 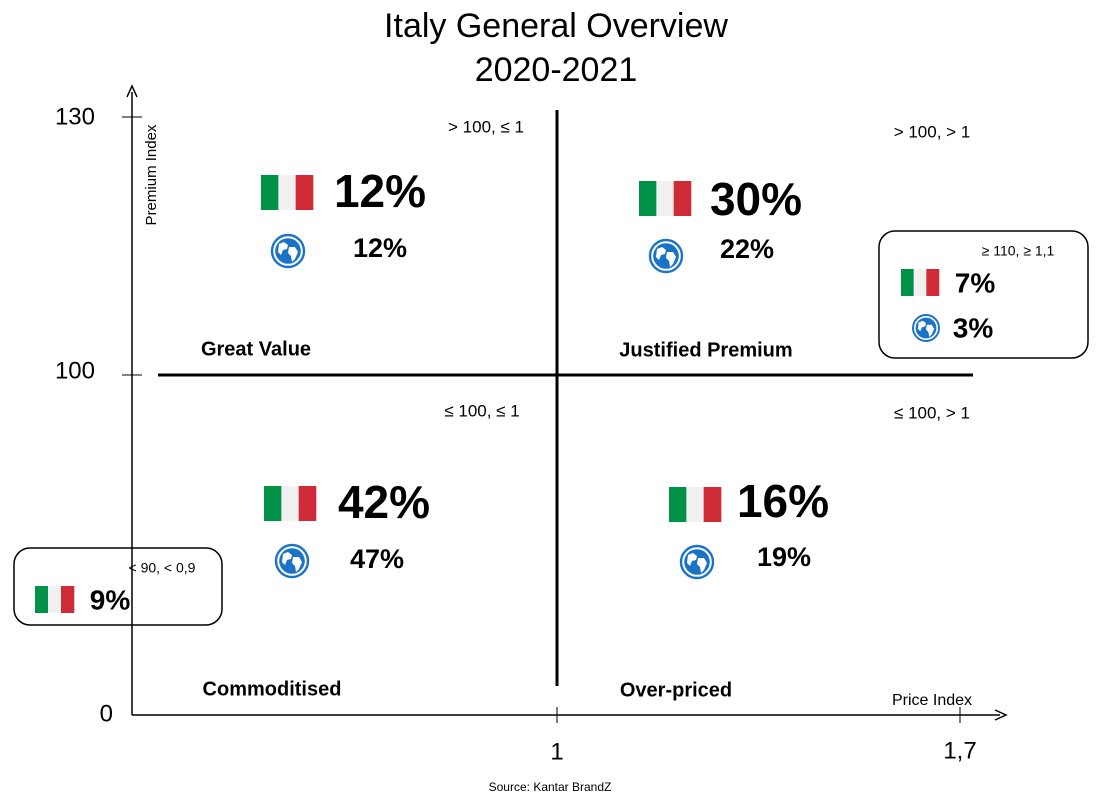 What do you see at coordinates (380, 191) in the screenshot?
I see `italy-share: 12%` at bounding box center [380, 191].